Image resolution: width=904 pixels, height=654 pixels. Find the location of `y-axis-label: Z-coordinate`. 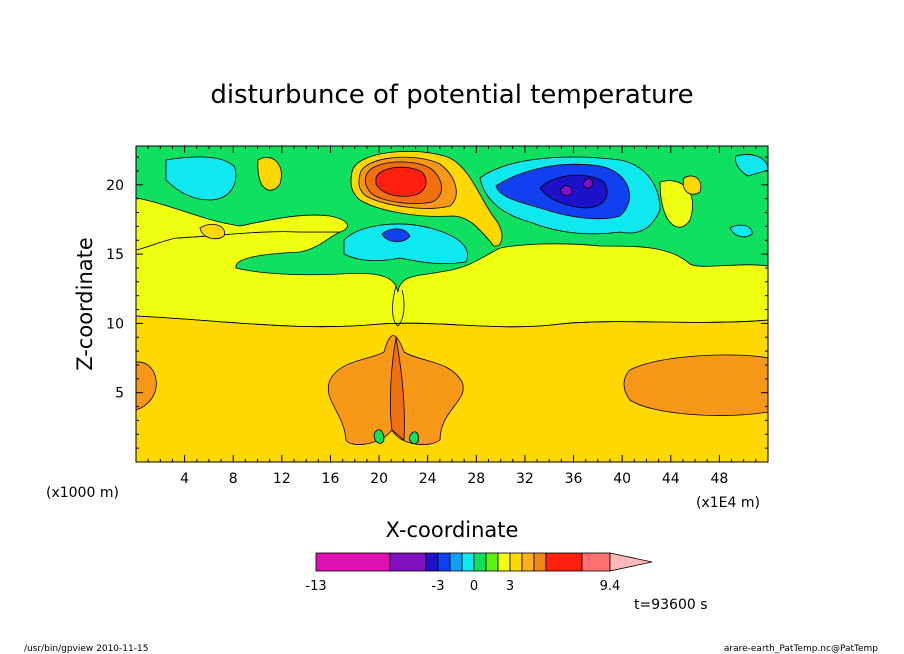

y-axis-label: Z-coordinate is located at coordinates (85, 304).